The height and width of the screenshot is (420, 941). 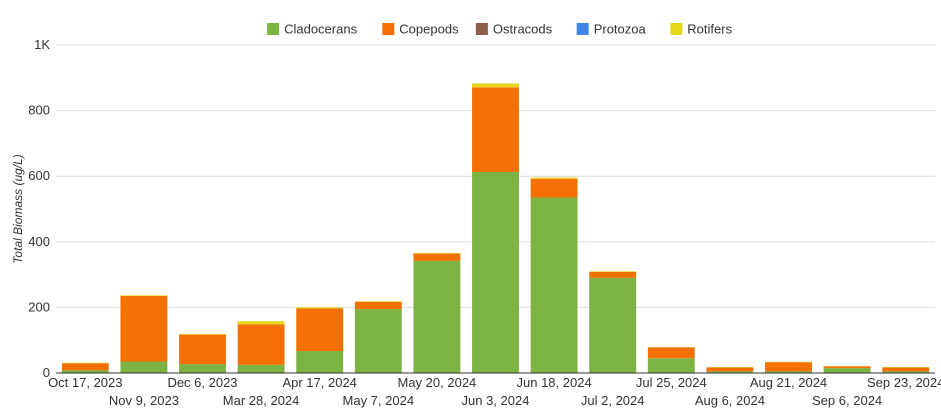 I want to click on y-axis-label: Total Biomass (ug/L), so click(x=18, y=209).